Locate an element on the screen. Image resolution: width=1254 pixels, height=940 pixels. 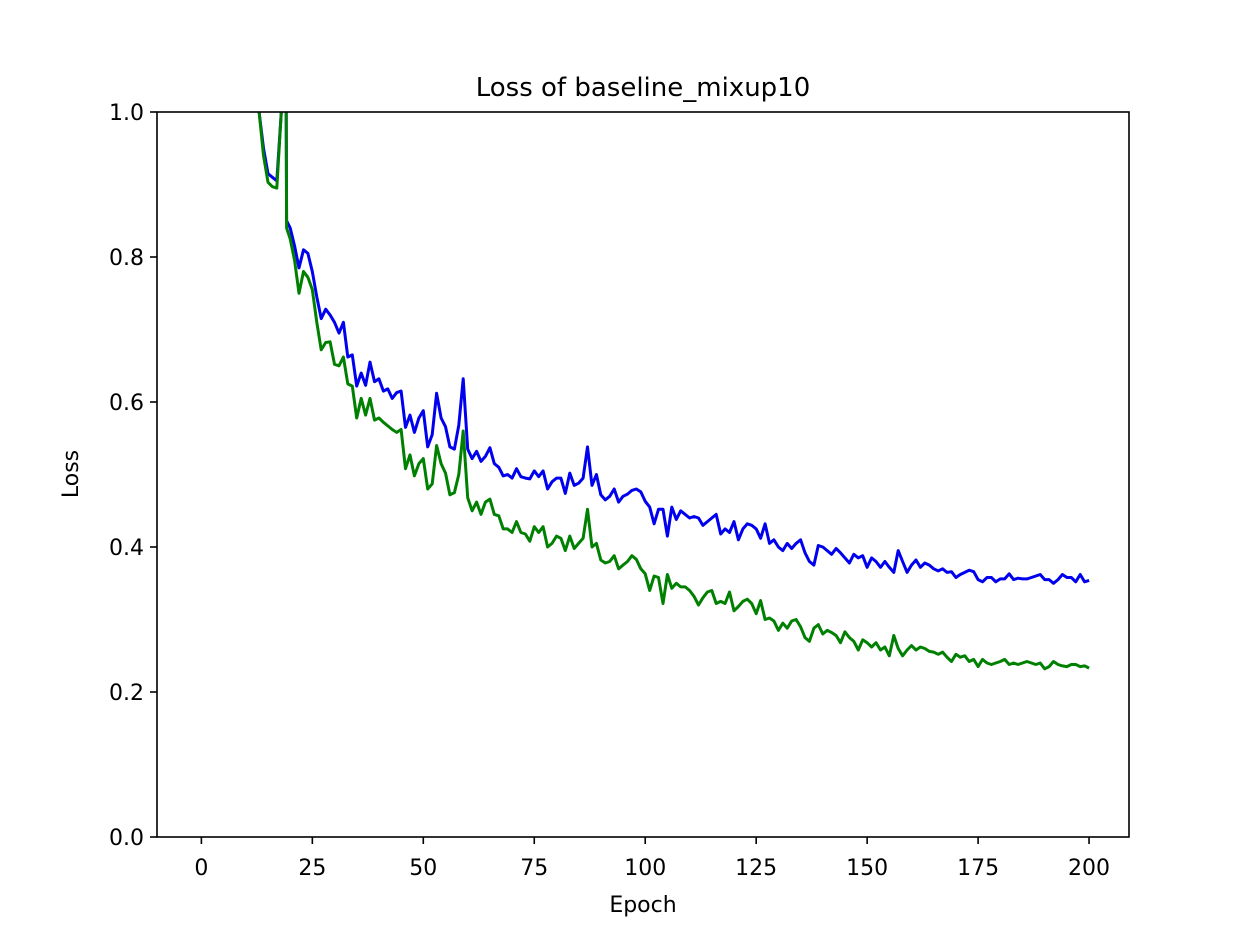
x-axis-label: Epoch is located at coordinates (642, 905).